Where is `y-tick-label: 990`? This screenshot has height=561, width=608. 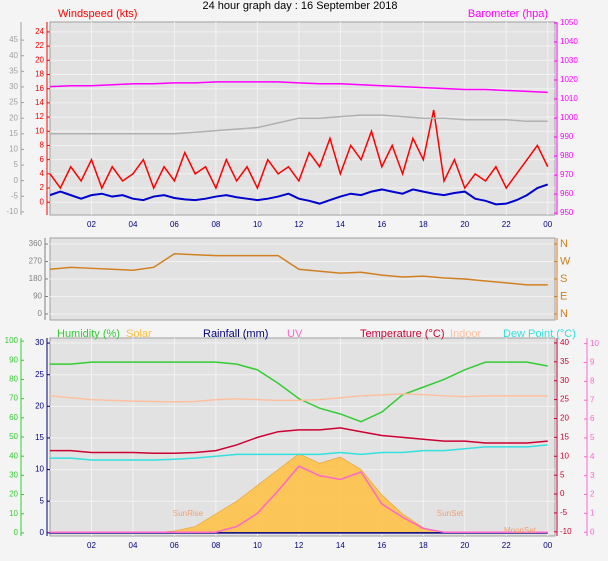
y-tick-label: 990 is located at coordinates (567, 136).